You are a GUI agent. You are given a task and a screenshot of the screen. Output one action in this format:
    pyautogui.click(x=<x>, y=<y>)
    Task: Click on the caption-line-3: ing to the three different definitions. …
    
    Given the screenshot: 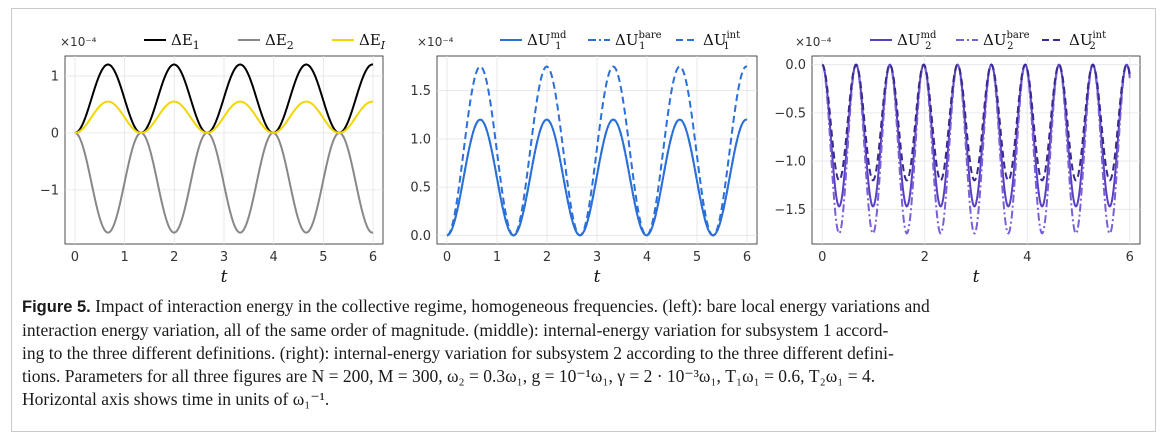 What is the action you would take?
    pyautogui.click(x=458, y=353)
    